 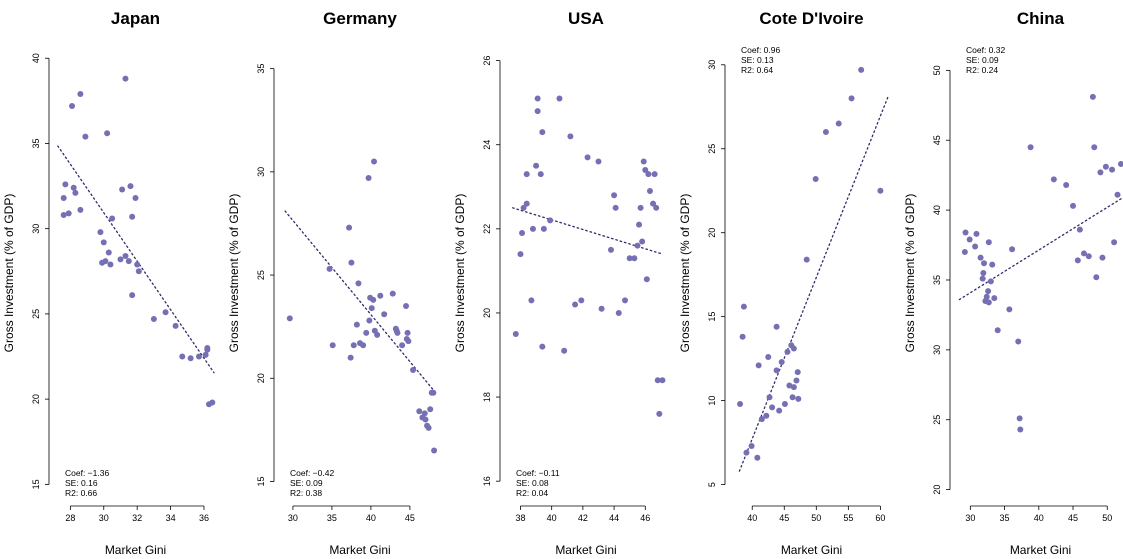 What do you see at coordinates (1107, 518) in the screenshot?
I see `x-tick-label: 50` at bounding box center [1107, 518].